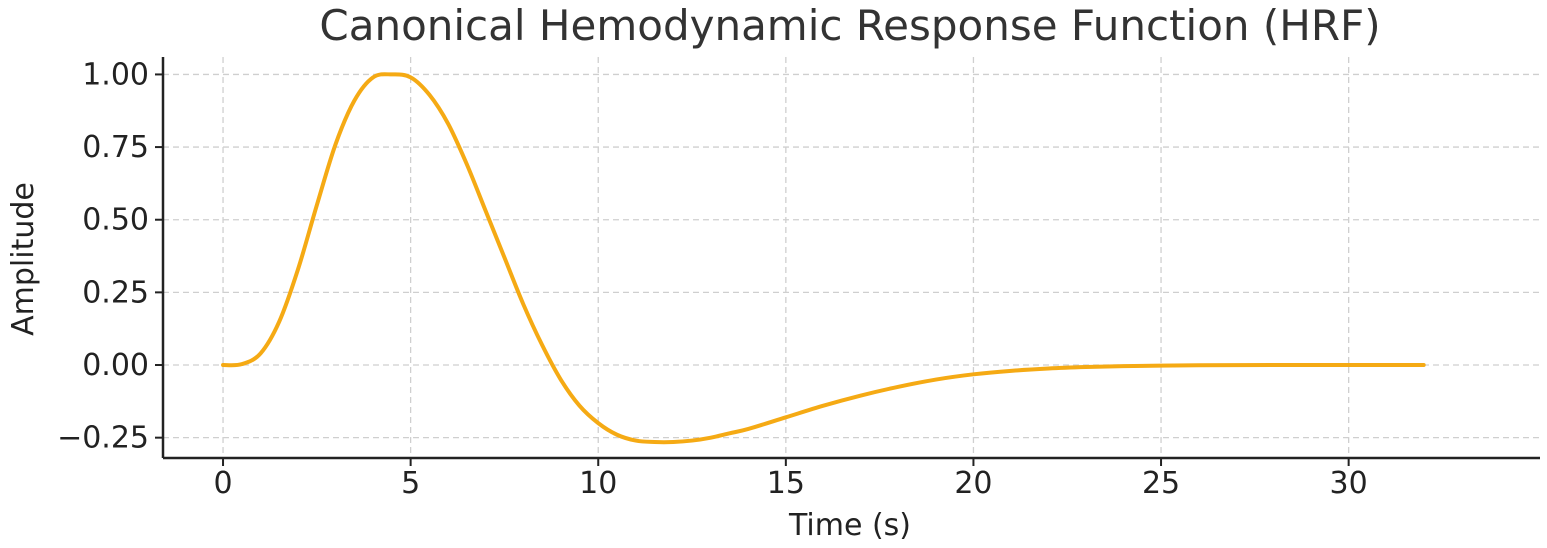 The height and width of the screenshot is (548, 1547). I want to click on x-tick-label: 30, so click(1349, 483).